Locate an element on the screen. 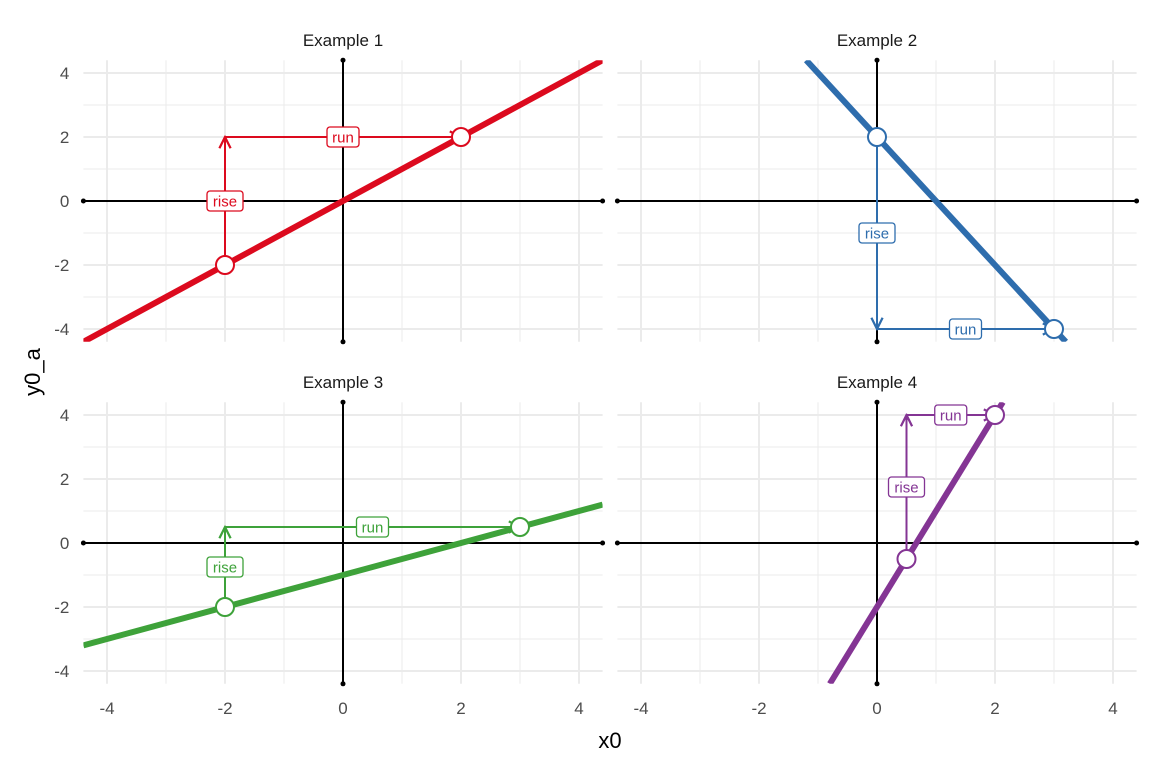 The height and width of the screenshot is (768, 1152). panel-title: Example 2 is located at coordinates (877, 40).